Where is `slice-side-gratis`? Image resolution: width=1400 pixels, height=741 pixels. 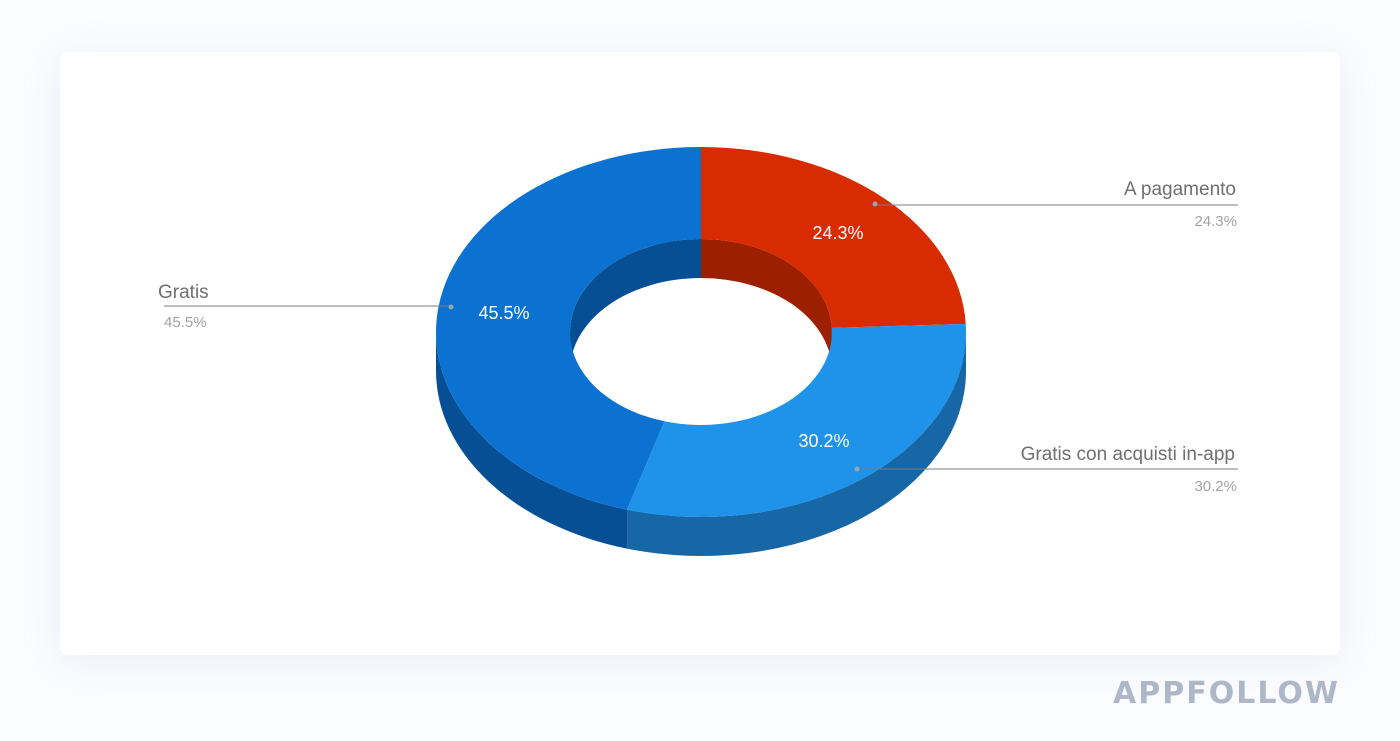
slice-side-gratis is located at coordinates (532, 440).